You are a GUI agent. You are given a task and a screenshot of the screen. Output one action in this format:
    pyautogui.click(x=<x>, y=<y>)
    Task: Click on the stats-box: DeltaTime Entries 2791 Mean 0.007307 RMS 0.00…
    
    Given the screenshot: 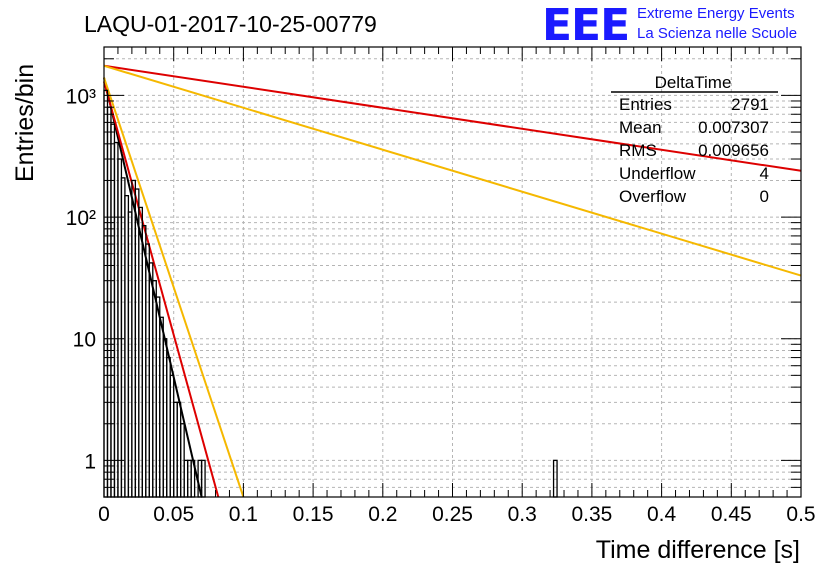 What is the action you would take?
    pyautogui.click(x=694, y=139)
    